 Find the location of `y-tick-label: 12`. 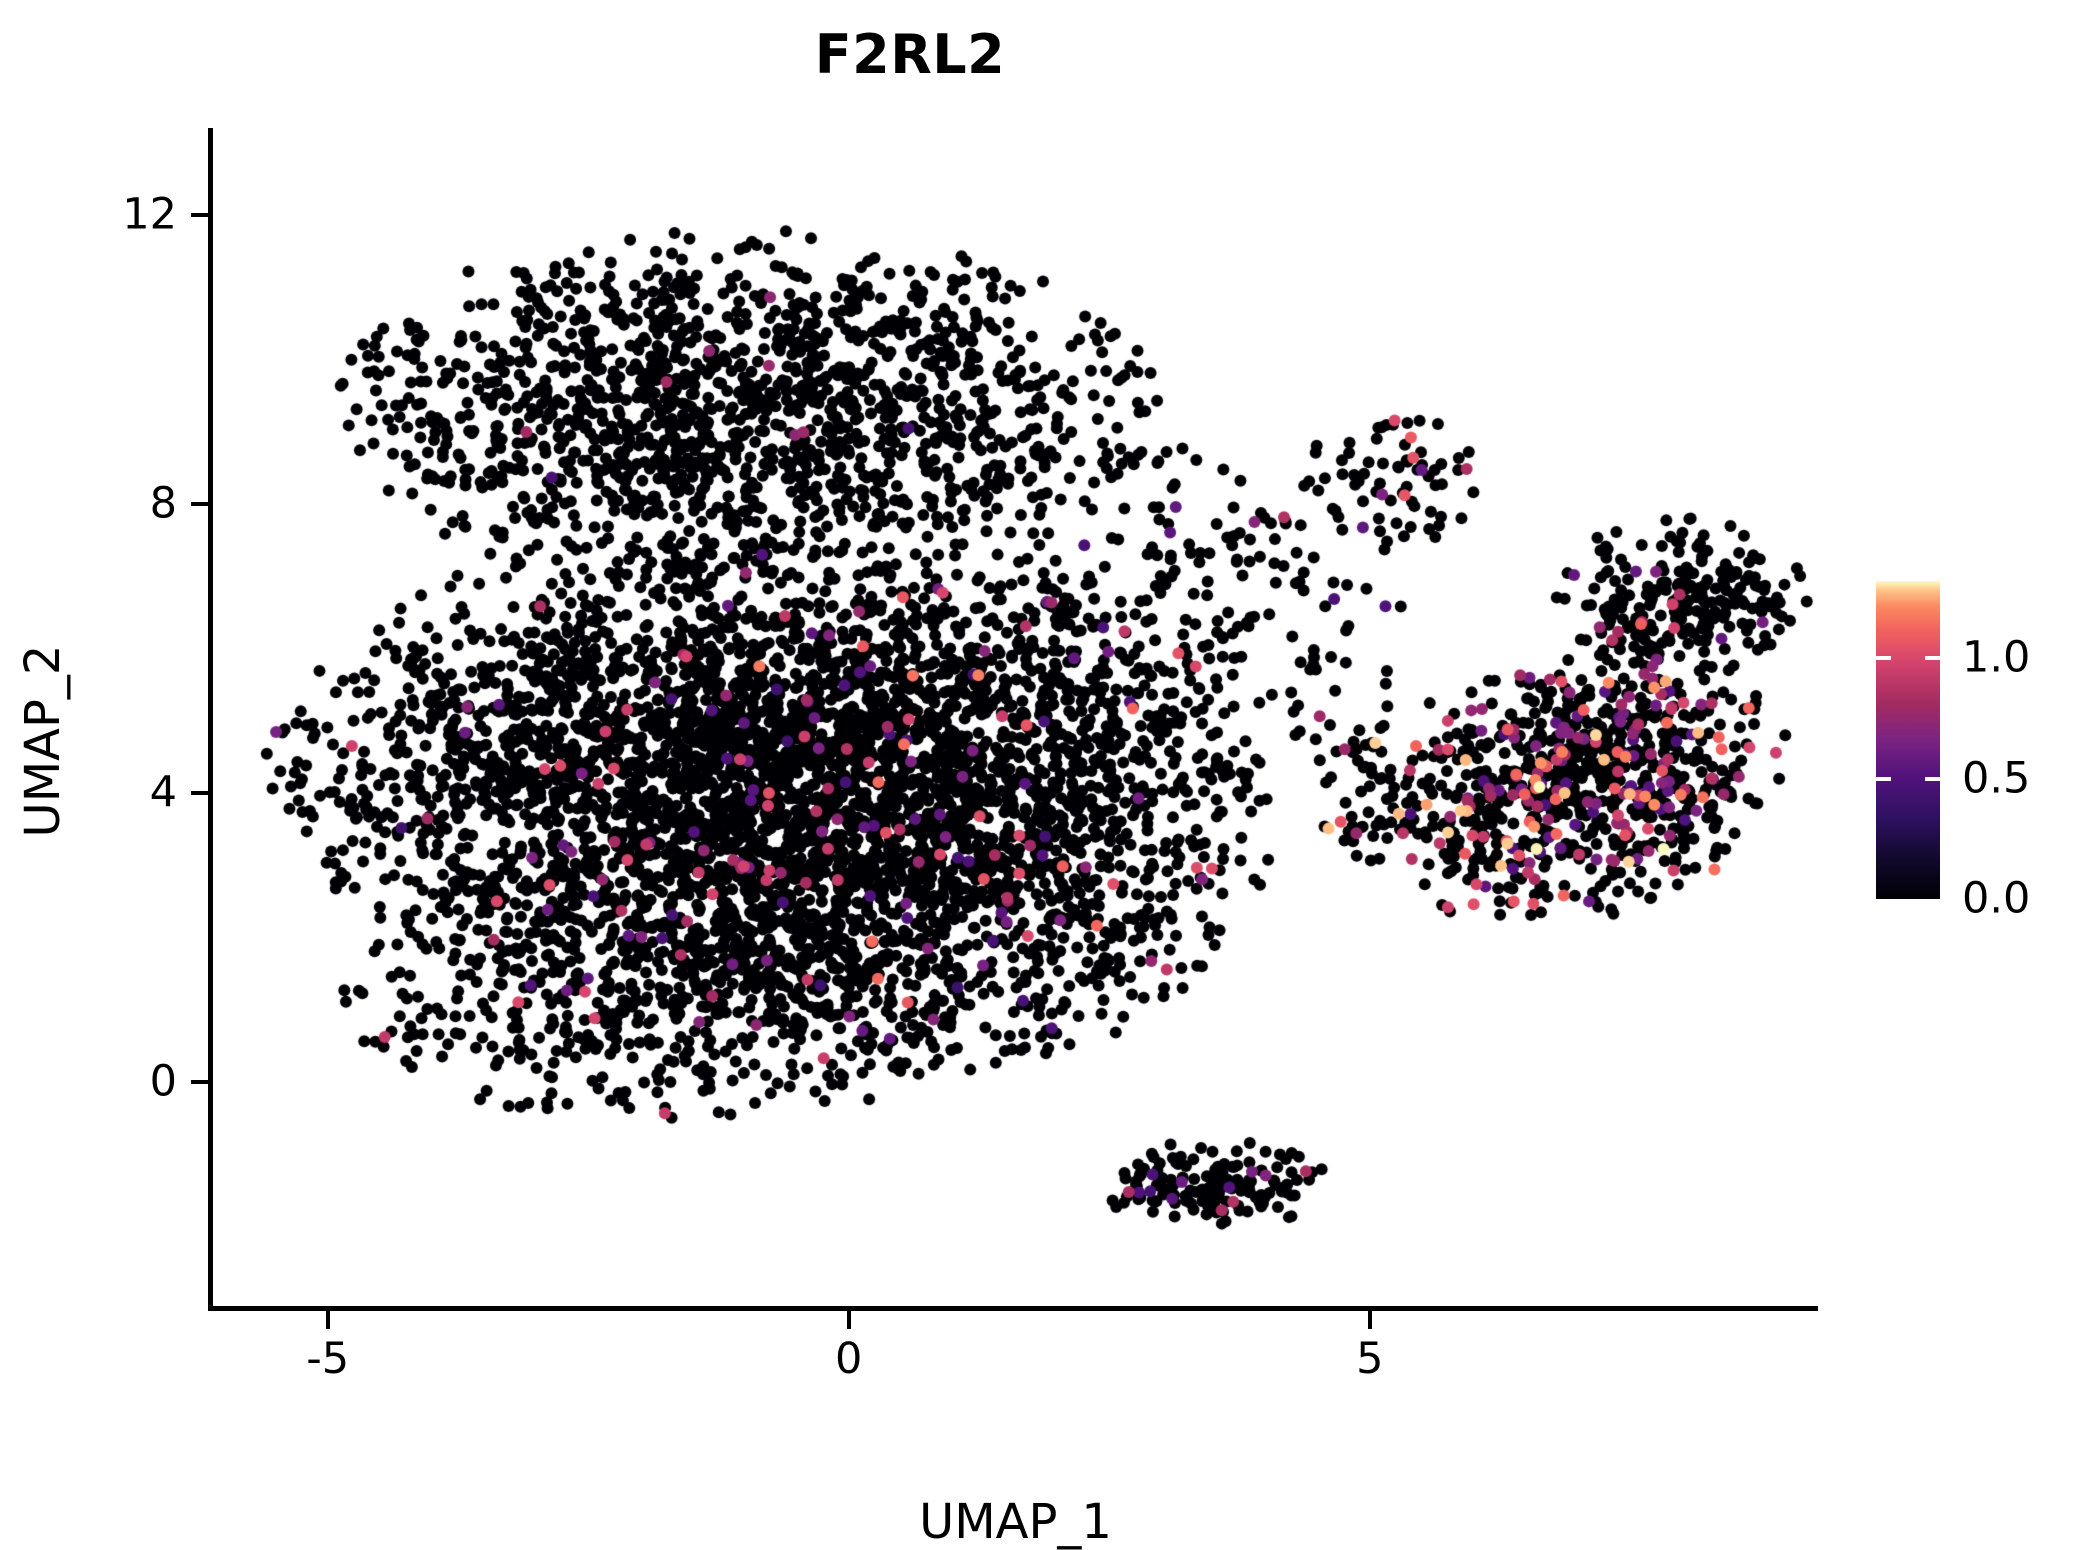

y-tick-label: 12 is located at coordinates (149, 214).